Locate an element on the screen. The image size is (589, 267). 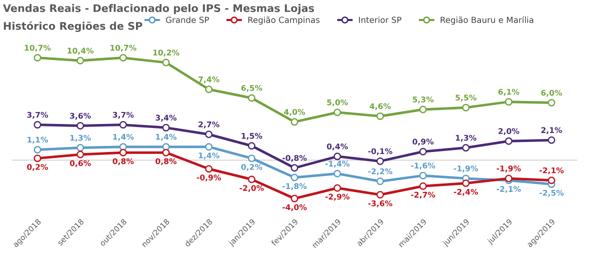
chart-subtitle: Histórico Regiões de SP is located at coordinates (73, 26).